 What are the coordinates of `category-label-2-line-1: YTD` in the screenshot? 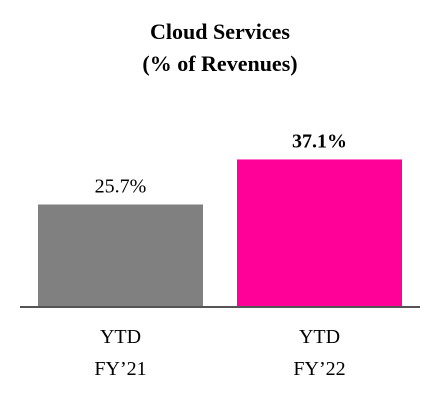 It's located at (319, 337).